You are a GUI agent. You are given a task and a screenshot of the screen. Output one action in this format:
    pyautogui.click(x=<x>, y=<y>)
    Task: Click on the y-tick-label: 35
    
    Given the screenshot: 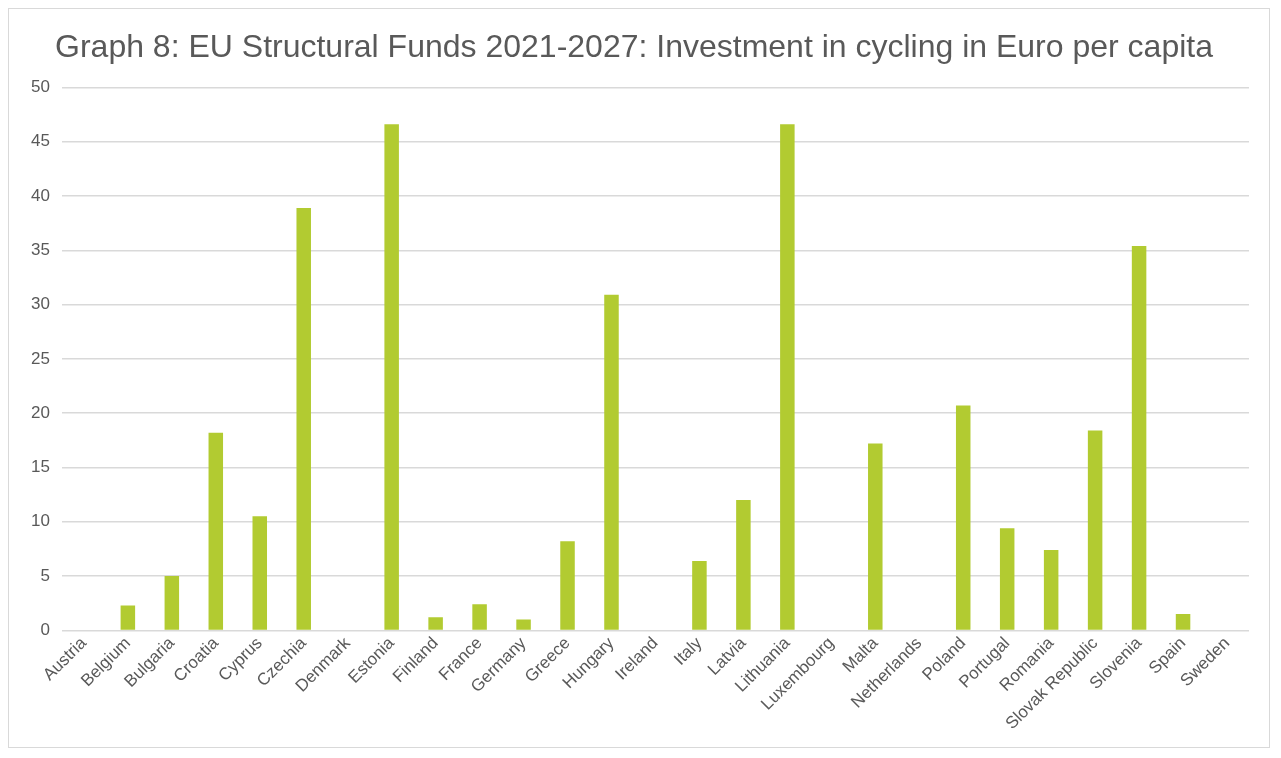 What is the action you would take?
    pyautogui.click(x=40, y=249)
    